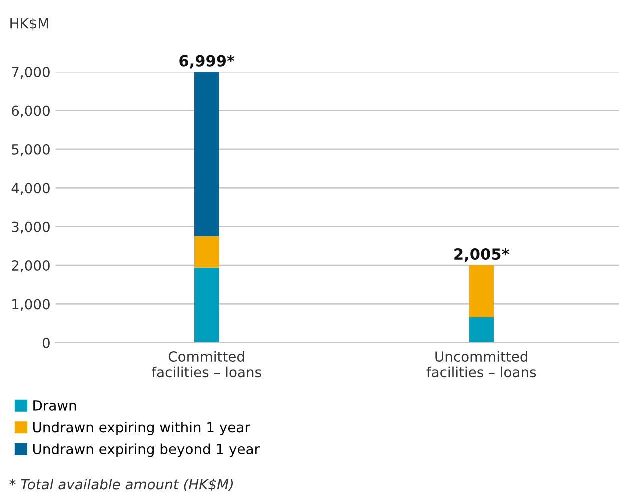  What do you see at coordinates (46, 343) in the screenshot?
I see `y-tick-label: 0` at bounding box center [46, 343].